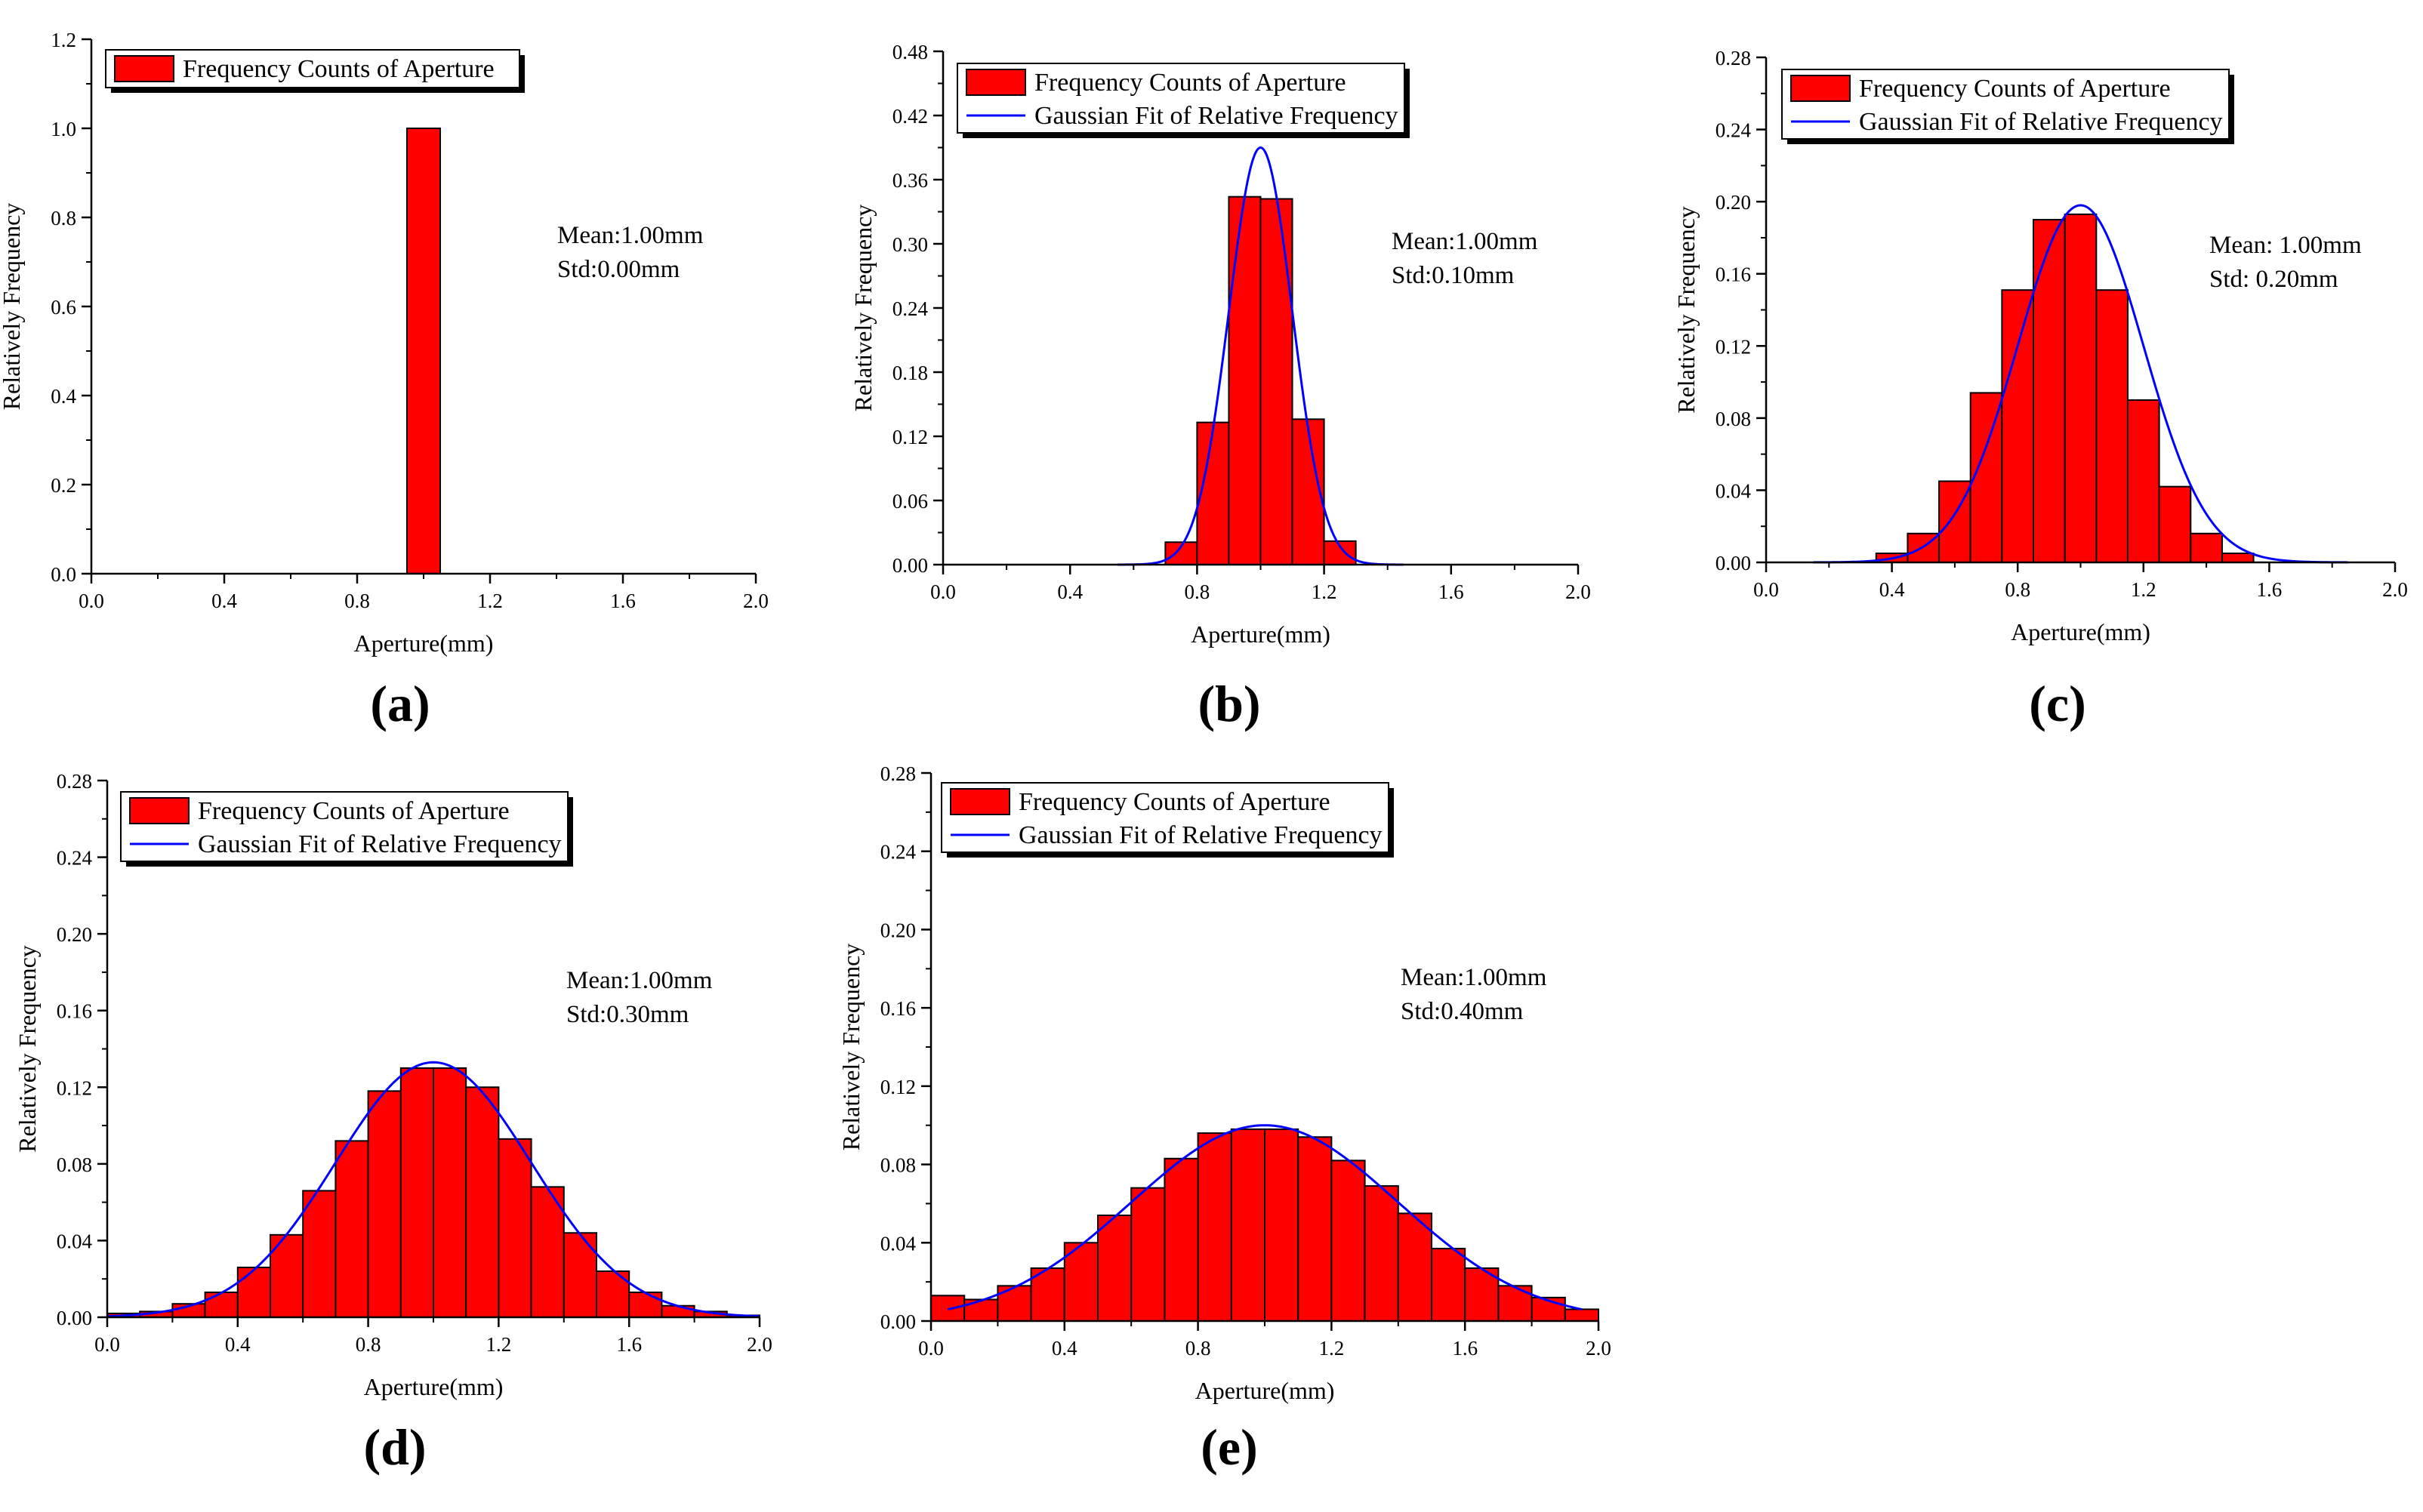 The height and width of the screenshot is (1512, 2423). What do you see at coordinates (1201, 835) in the screenshot?
I see `legend-label: Gaussian Fit of Relative Frequency` at bounding box center [1201, 835].